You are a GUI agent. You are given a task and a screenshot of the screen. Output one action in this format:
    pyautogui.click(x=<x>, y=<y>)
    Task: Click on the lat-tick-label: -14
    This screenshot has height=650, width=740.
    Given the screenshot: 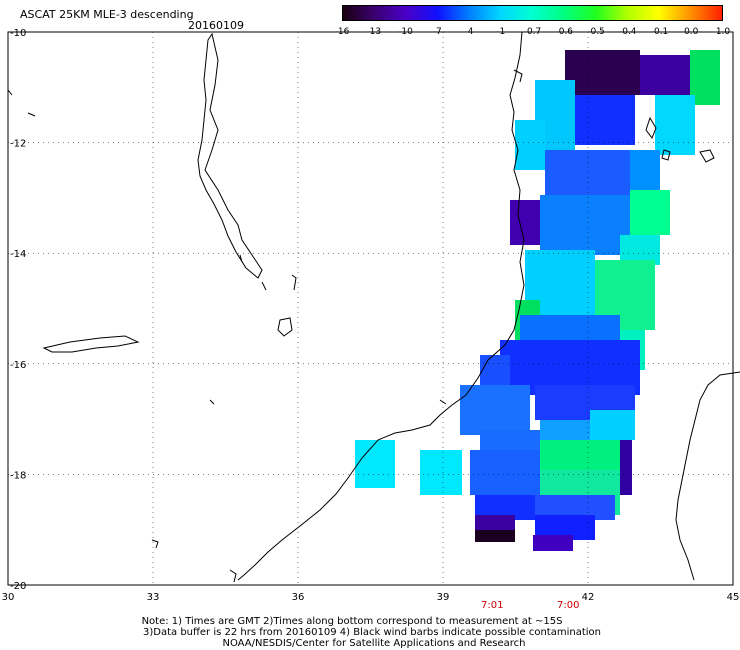 What is the action you would take?
    pyautogui.click(x=18, y=254)
    